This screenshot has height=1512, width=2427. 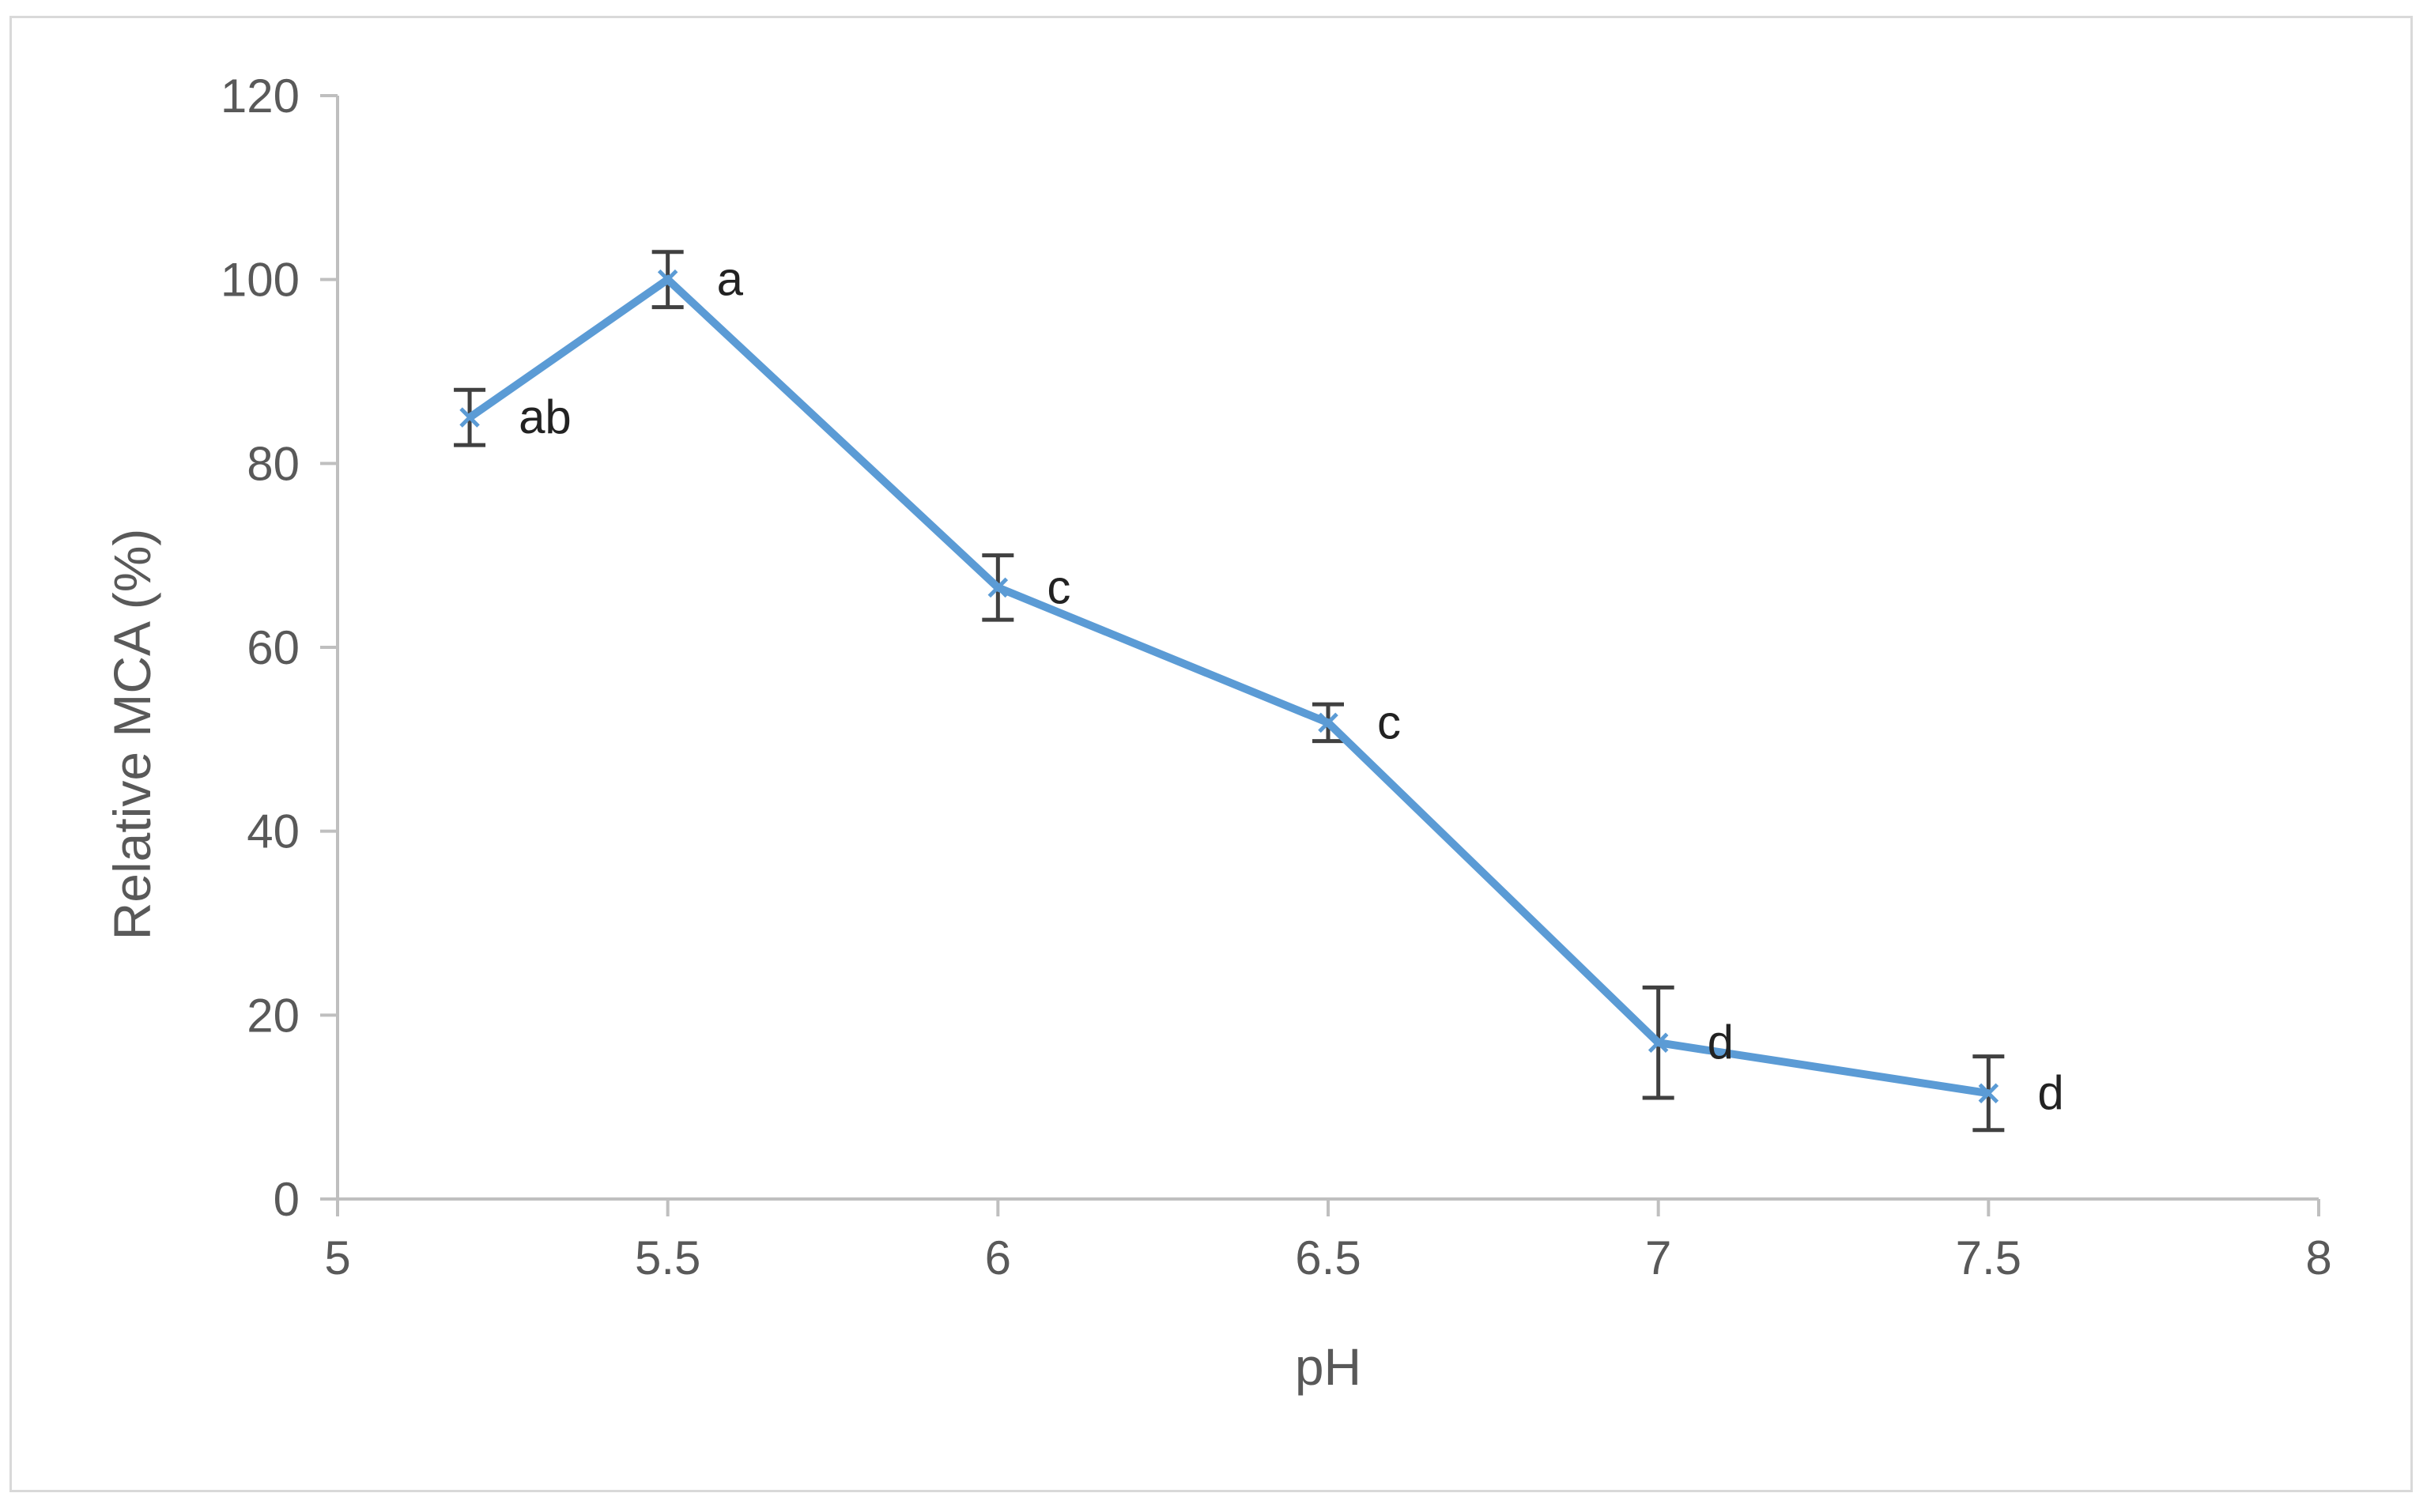 I want to click on y-axis-title: Relative MCA (%), so click(x=132, y=735).